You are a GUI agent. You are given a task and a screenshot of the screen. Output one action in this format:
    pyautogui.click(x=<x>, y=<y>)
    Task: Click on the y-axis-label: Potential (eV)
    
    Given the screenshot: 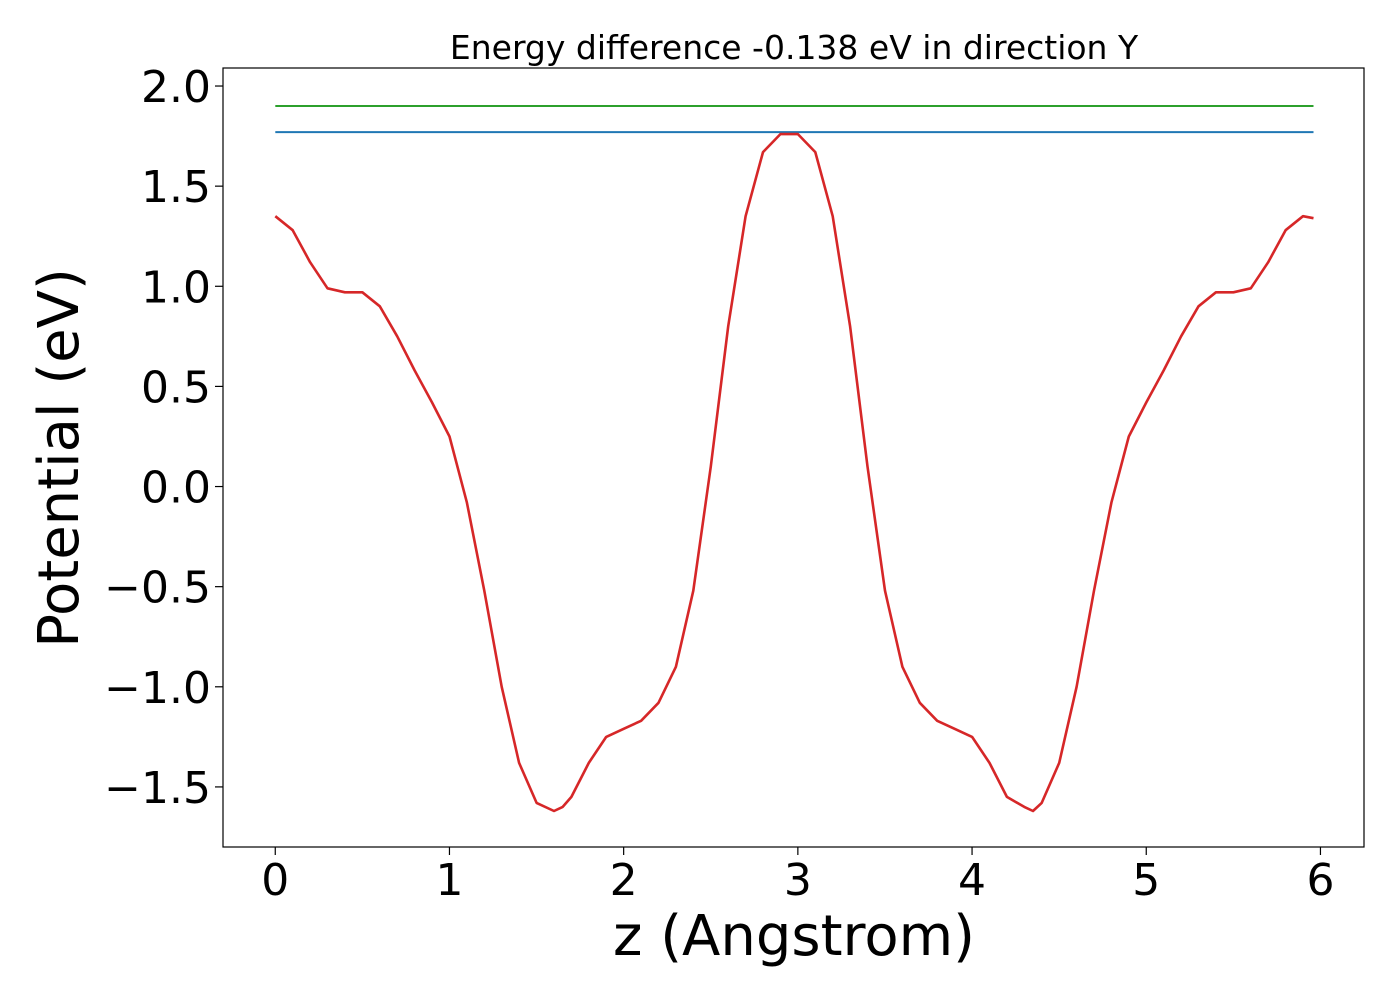 What is the action you would take?
    pyautogui.click(x=59, y=458)
    